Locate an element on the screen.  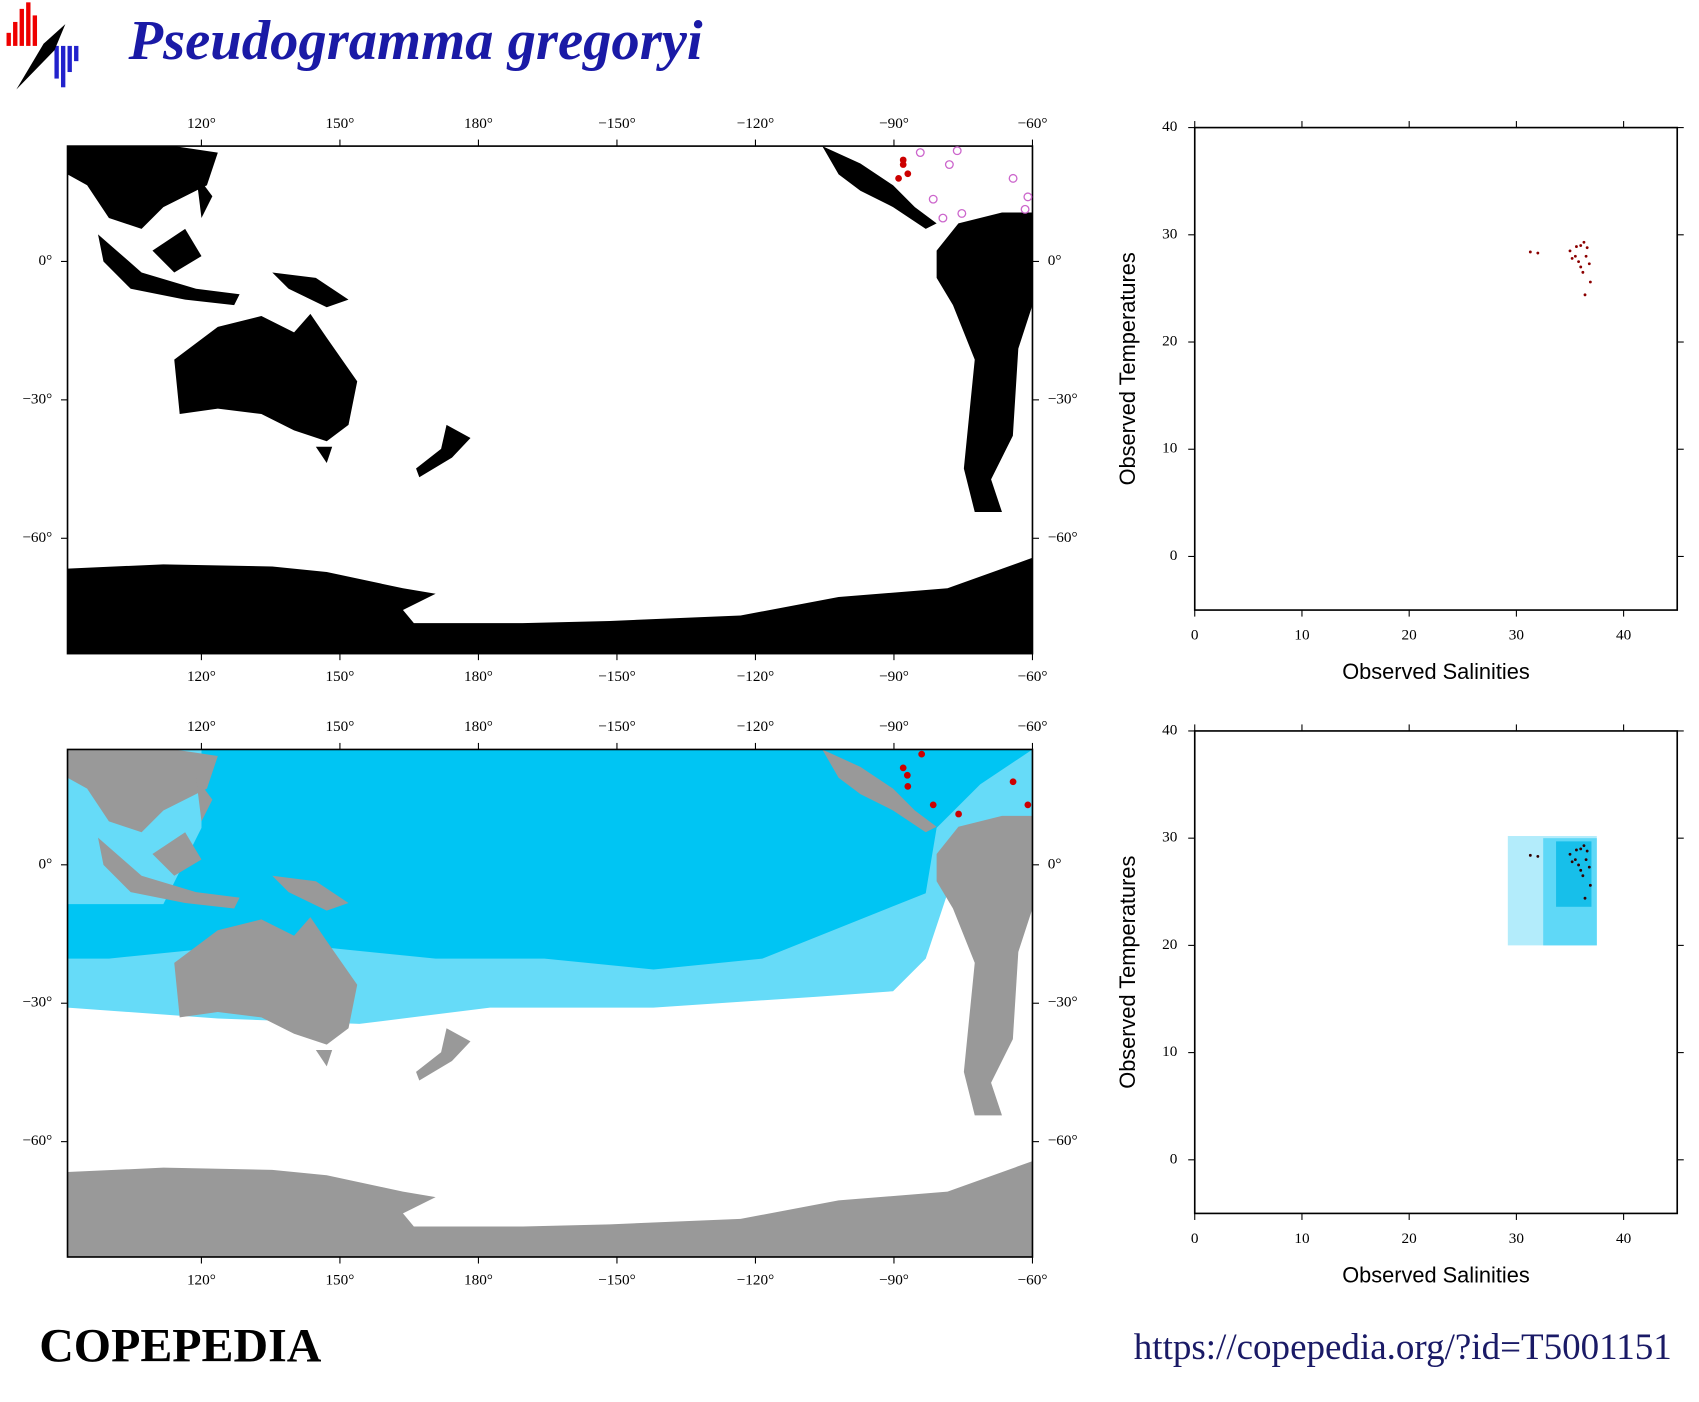
title: Pseudogramma gregoryi is located at coordinates (415, 41).